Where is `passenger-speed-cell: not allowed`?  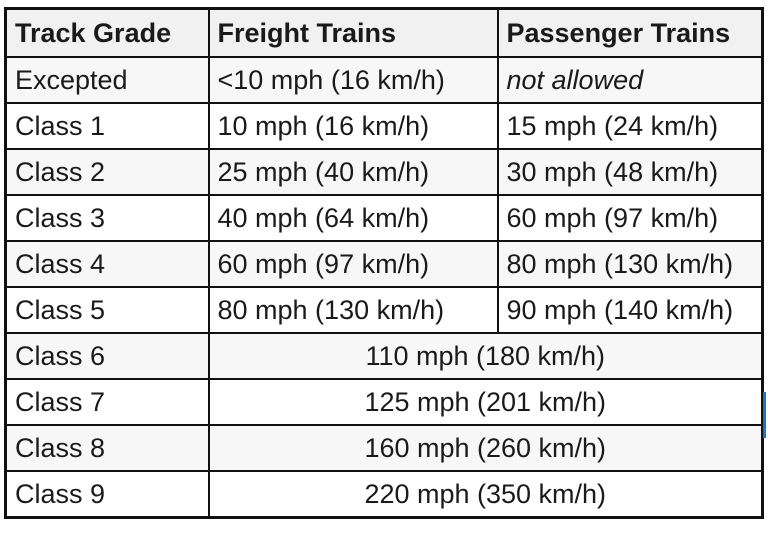
passenger-speed-cell: not allowed is located at coordinates (630, 80).